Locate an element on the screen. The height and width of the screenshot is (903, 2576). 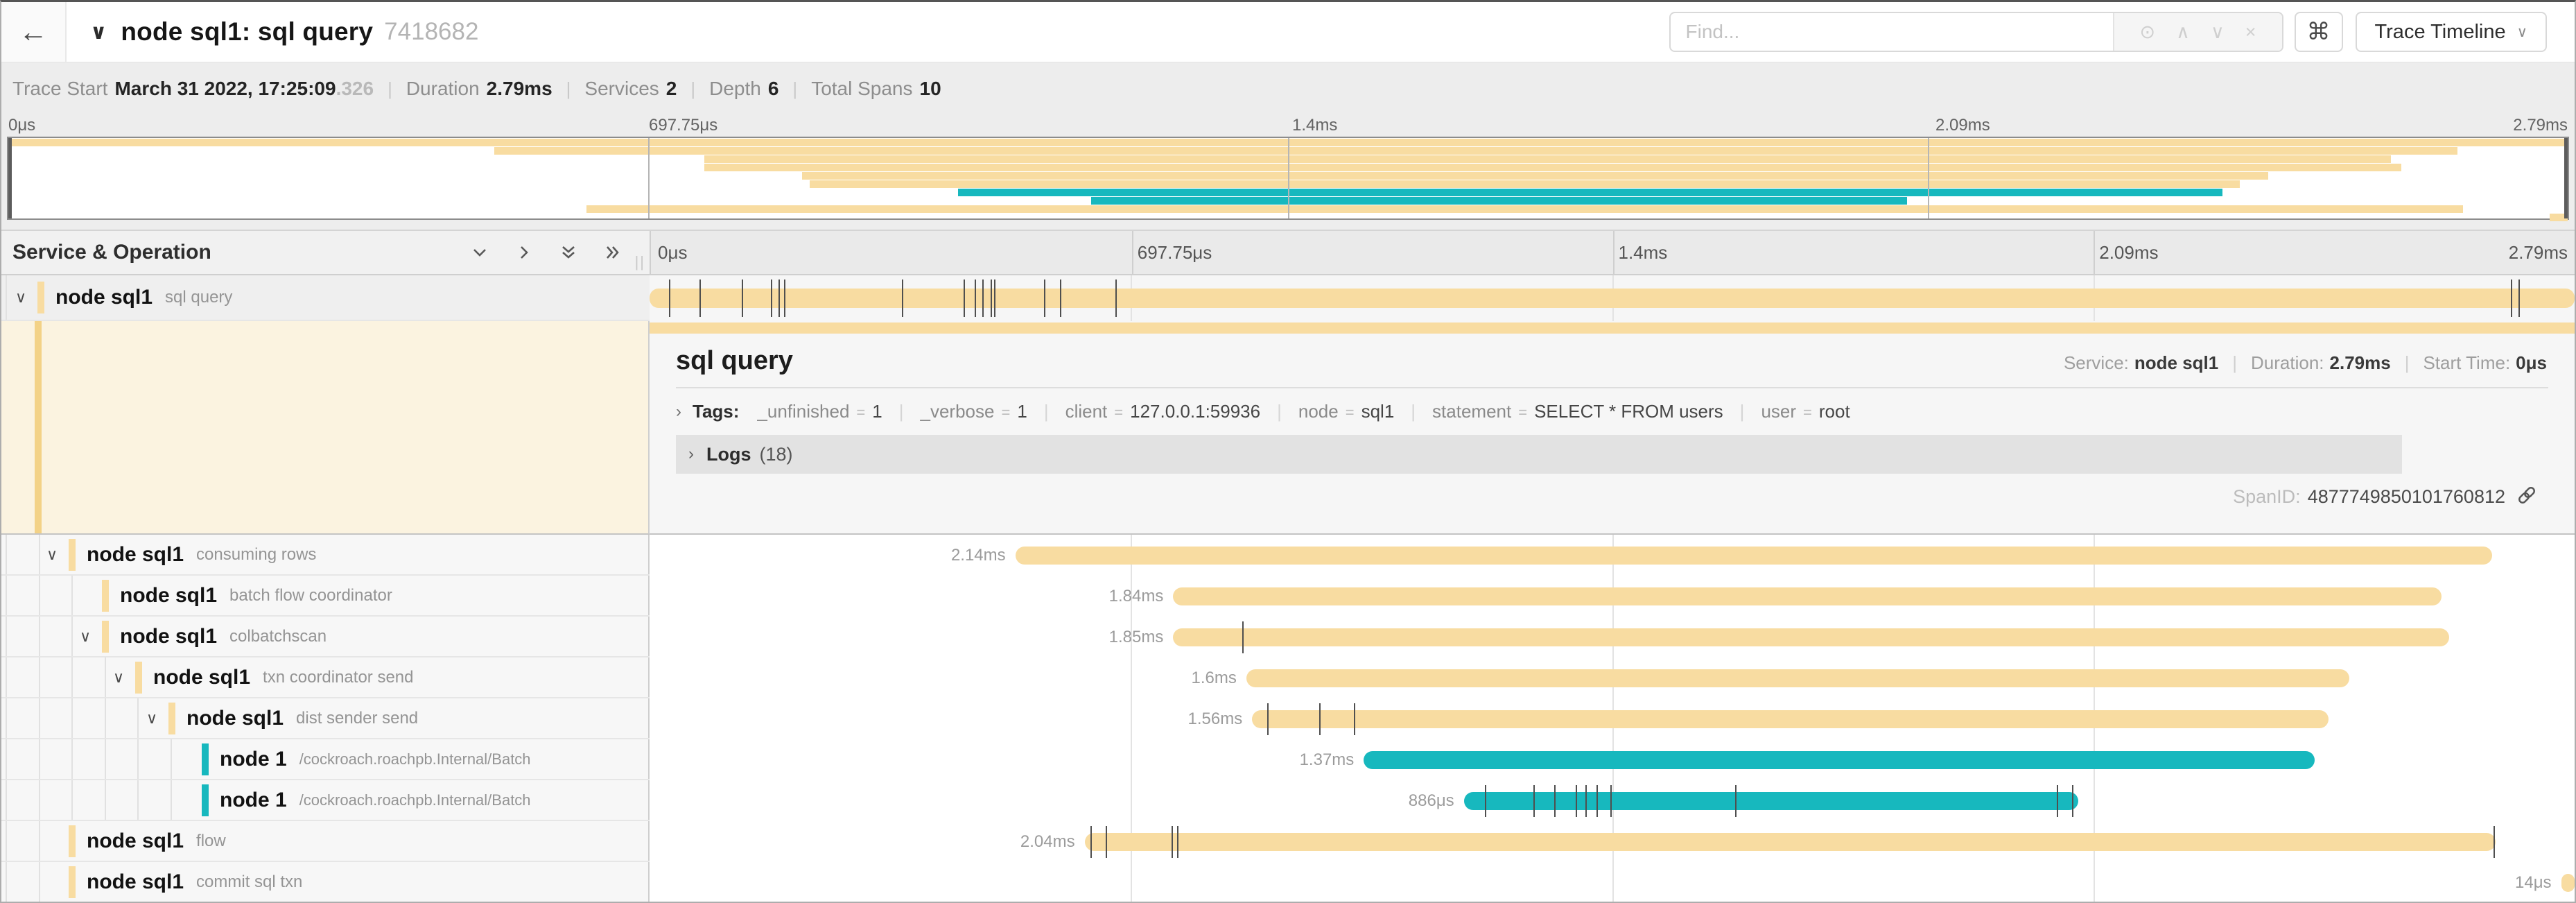
deep-link-icon is located at coordinates (2527, 495).